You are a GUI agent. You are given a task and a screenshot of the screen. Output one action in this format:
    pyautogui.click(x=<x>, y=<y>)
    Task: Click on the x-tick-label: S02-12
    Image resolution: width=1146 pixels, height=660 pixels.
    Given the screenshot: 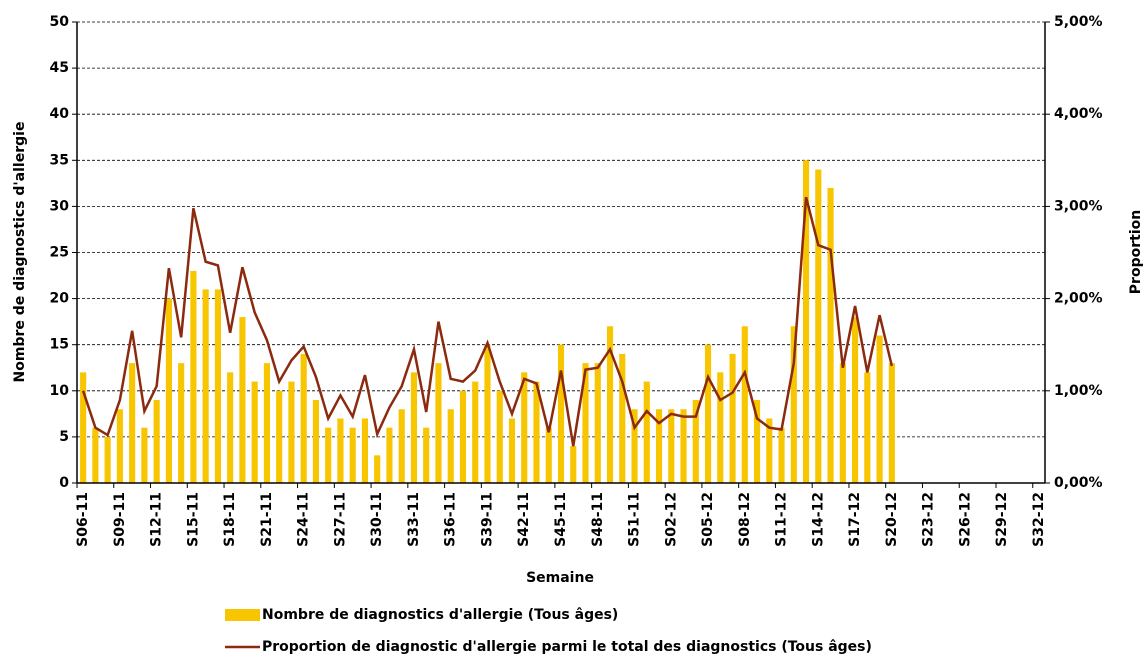 What is the action you would take?
    pyautogui.click(x=671, y=519)
    